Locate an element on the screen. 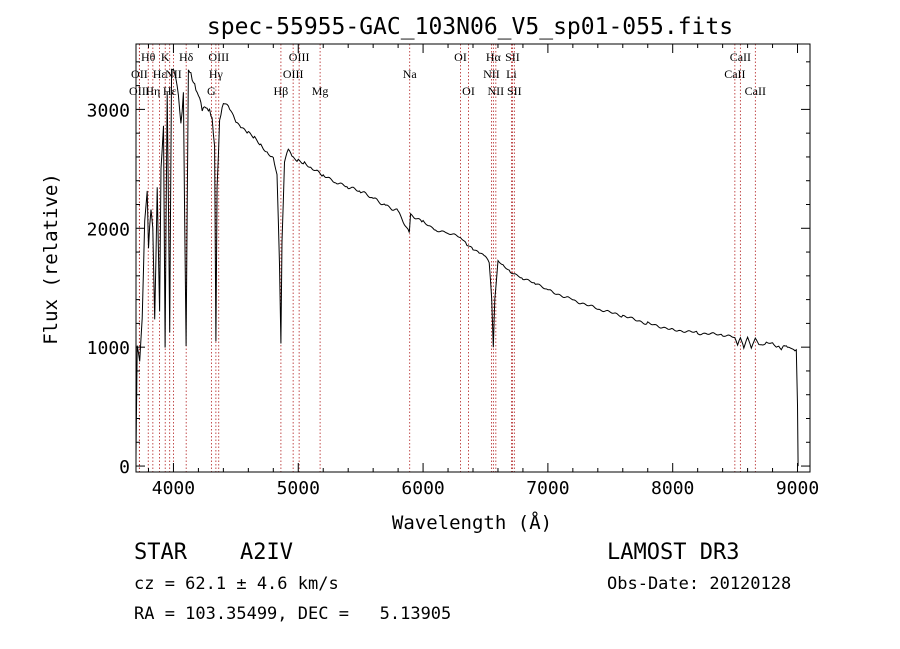  x-tick-label: 9000 is located at coordinates (797, 488).